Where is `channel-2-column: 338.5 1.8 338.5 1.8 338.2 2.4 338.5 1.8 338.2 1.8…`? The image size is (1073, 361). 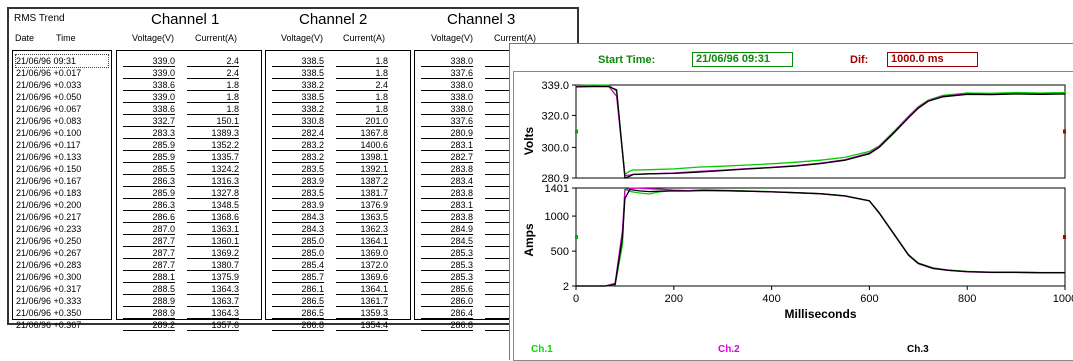 channel-2-column: 338.5 1.8 338.5 1.8 338.2 2.4 338.5 1.8 338.2 1.8… is located at coordinates (338, 190).